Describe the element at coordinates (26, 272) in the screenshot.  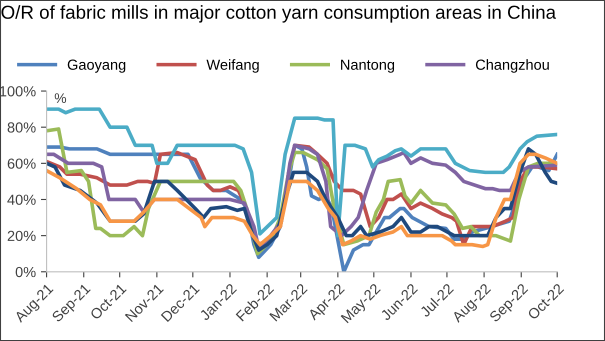
I see `y-tick-label: 0%` at that location.